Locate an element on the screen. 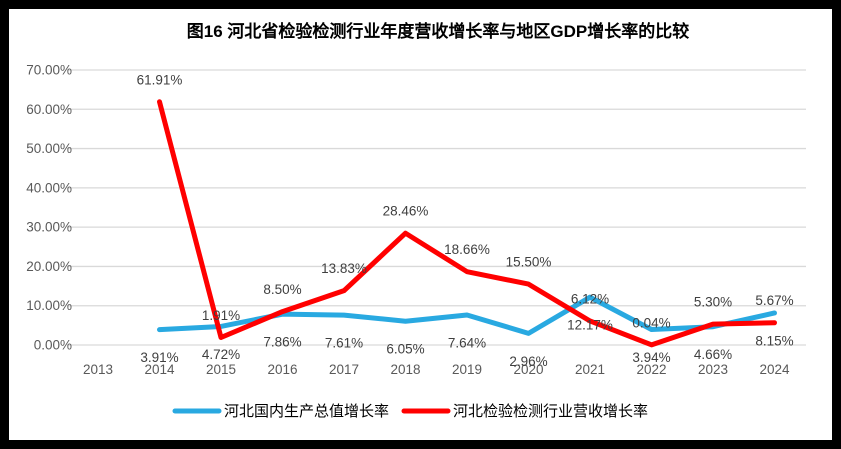 This screenshot has height=449, width=841. y-tick-label: 0.00% is located at coordinates (53, 345).